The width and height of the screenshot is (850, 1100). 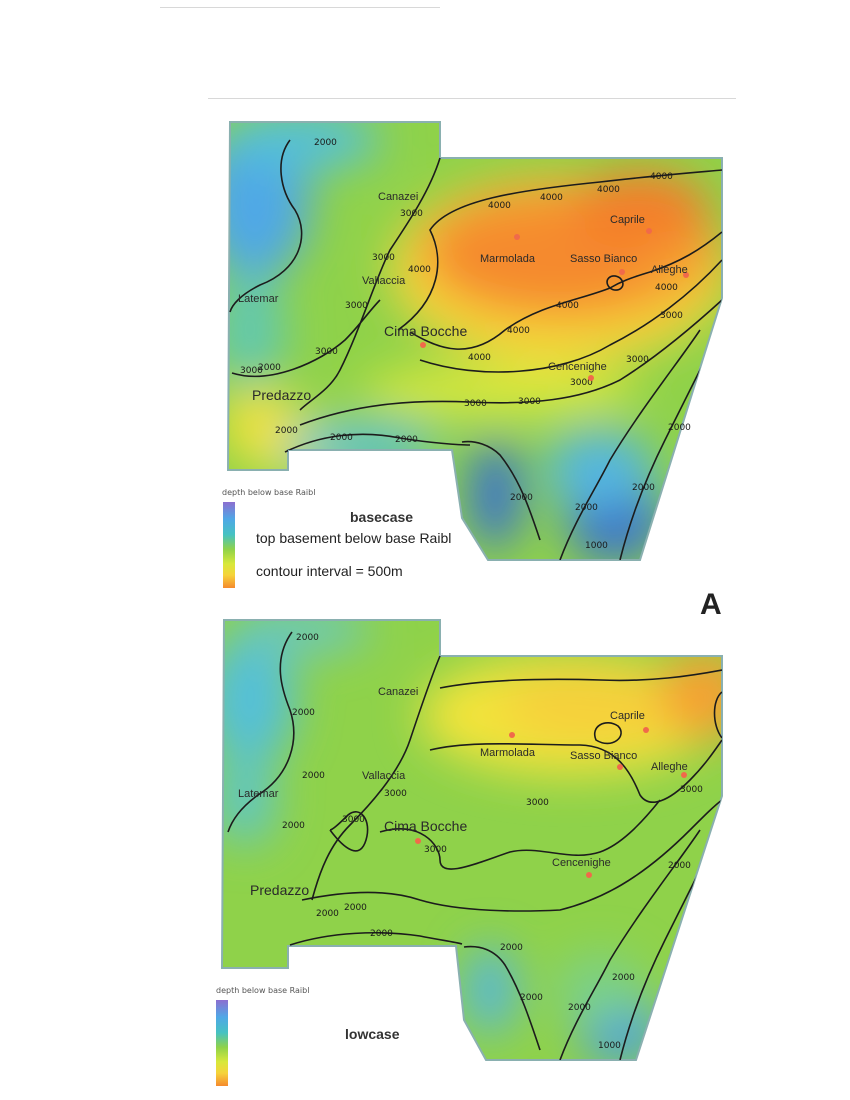 I want to click on basecase-line-1: top basement below base Raibl, so click(x=354, y=538).